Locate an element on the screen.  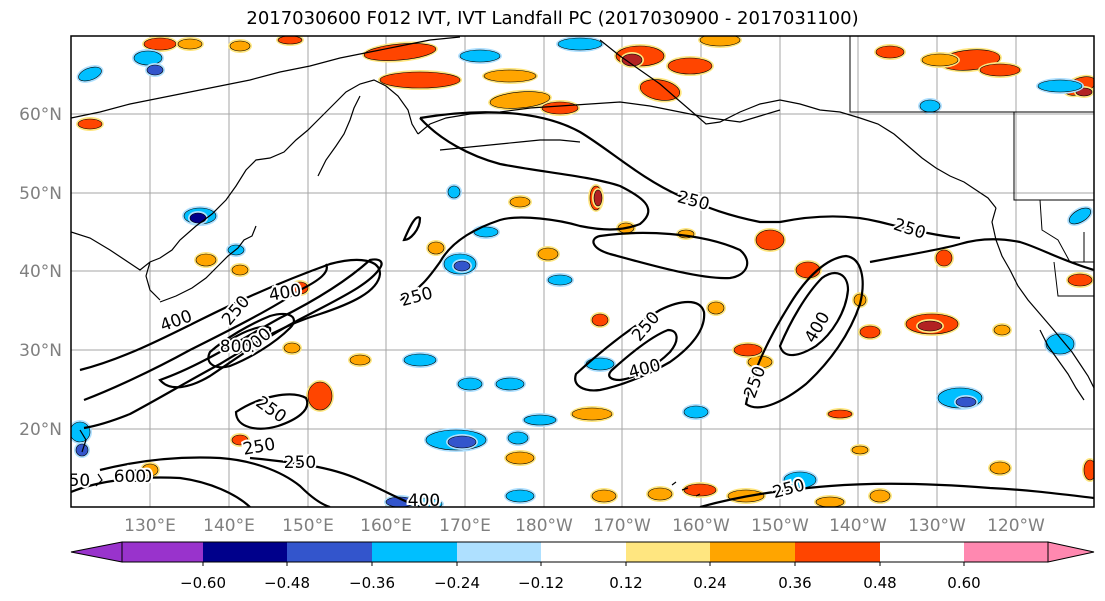
colorbar-tick-label: 0.60 is located at coordinates (963, 583).